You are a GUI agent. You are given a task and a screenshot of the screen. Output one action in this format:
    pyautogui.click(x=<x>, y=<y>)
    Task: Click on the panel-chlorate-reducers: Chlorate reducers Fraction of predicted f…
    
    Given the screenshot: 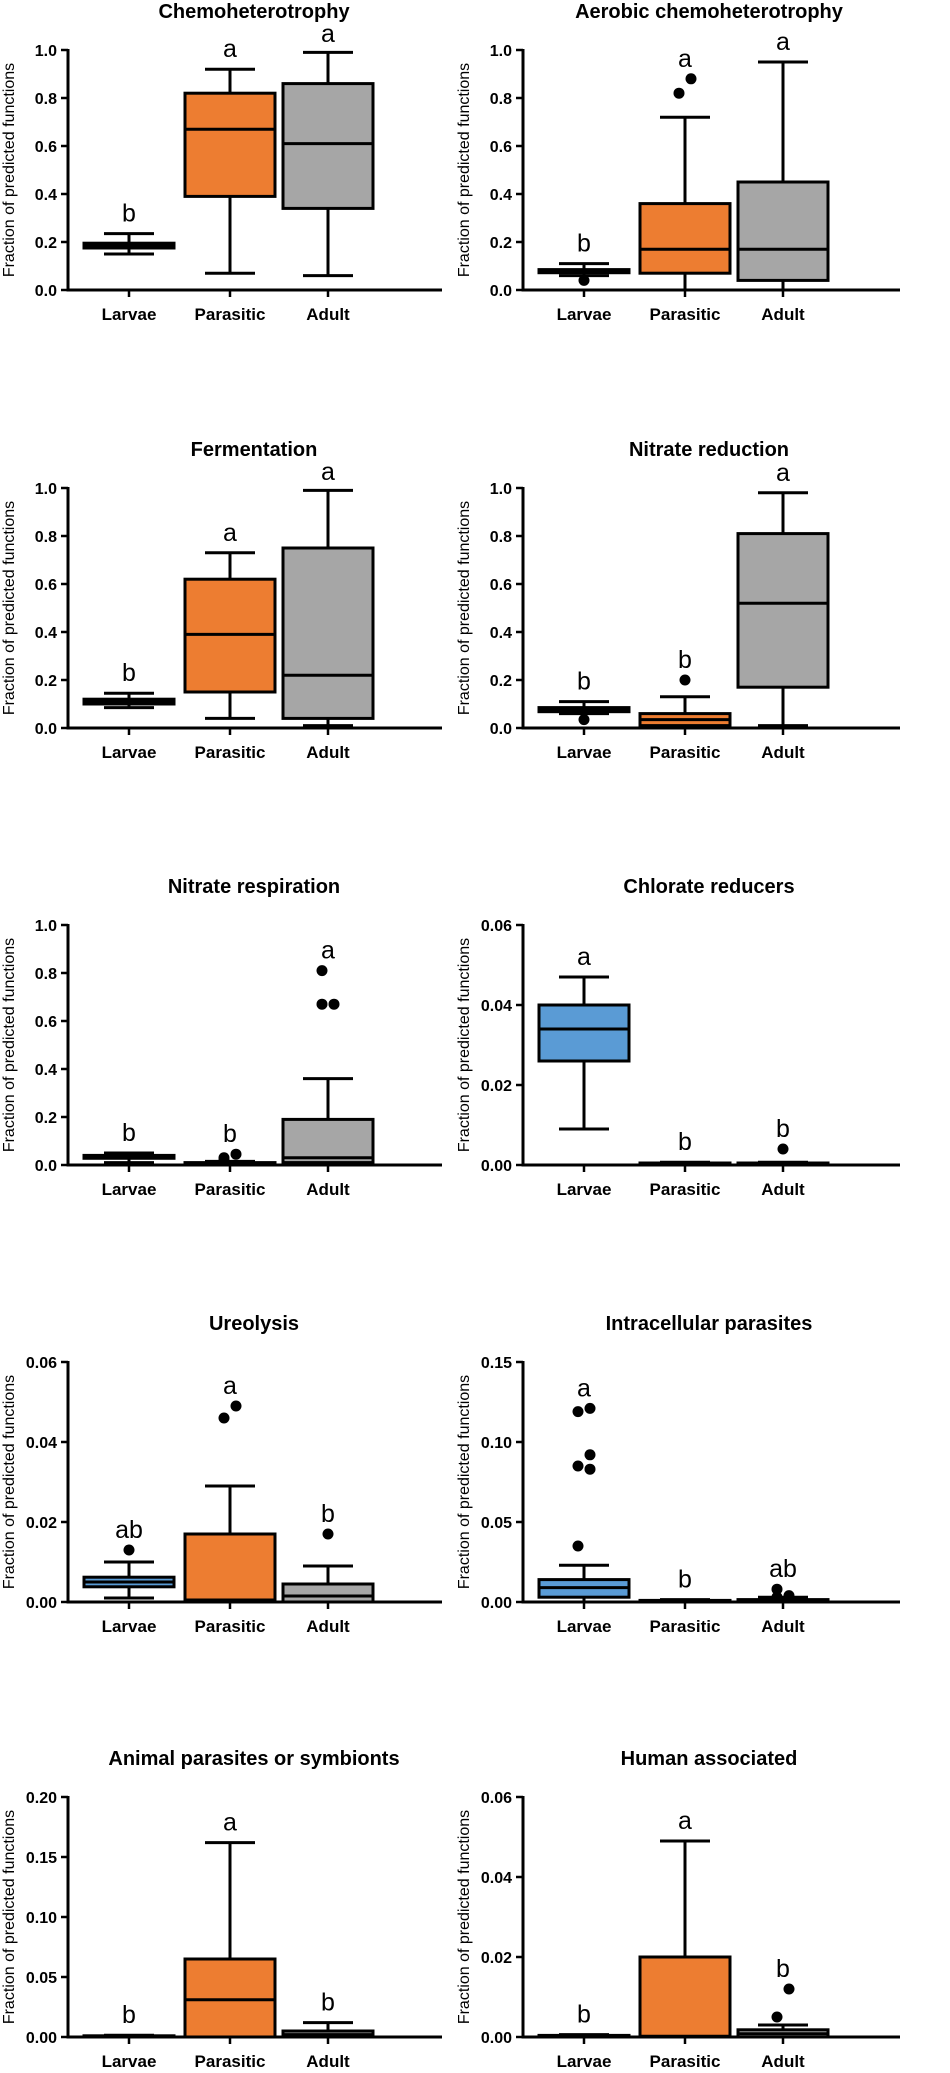 What is the action you would take?
    pyautogui.click(x=678, y=1037)
    